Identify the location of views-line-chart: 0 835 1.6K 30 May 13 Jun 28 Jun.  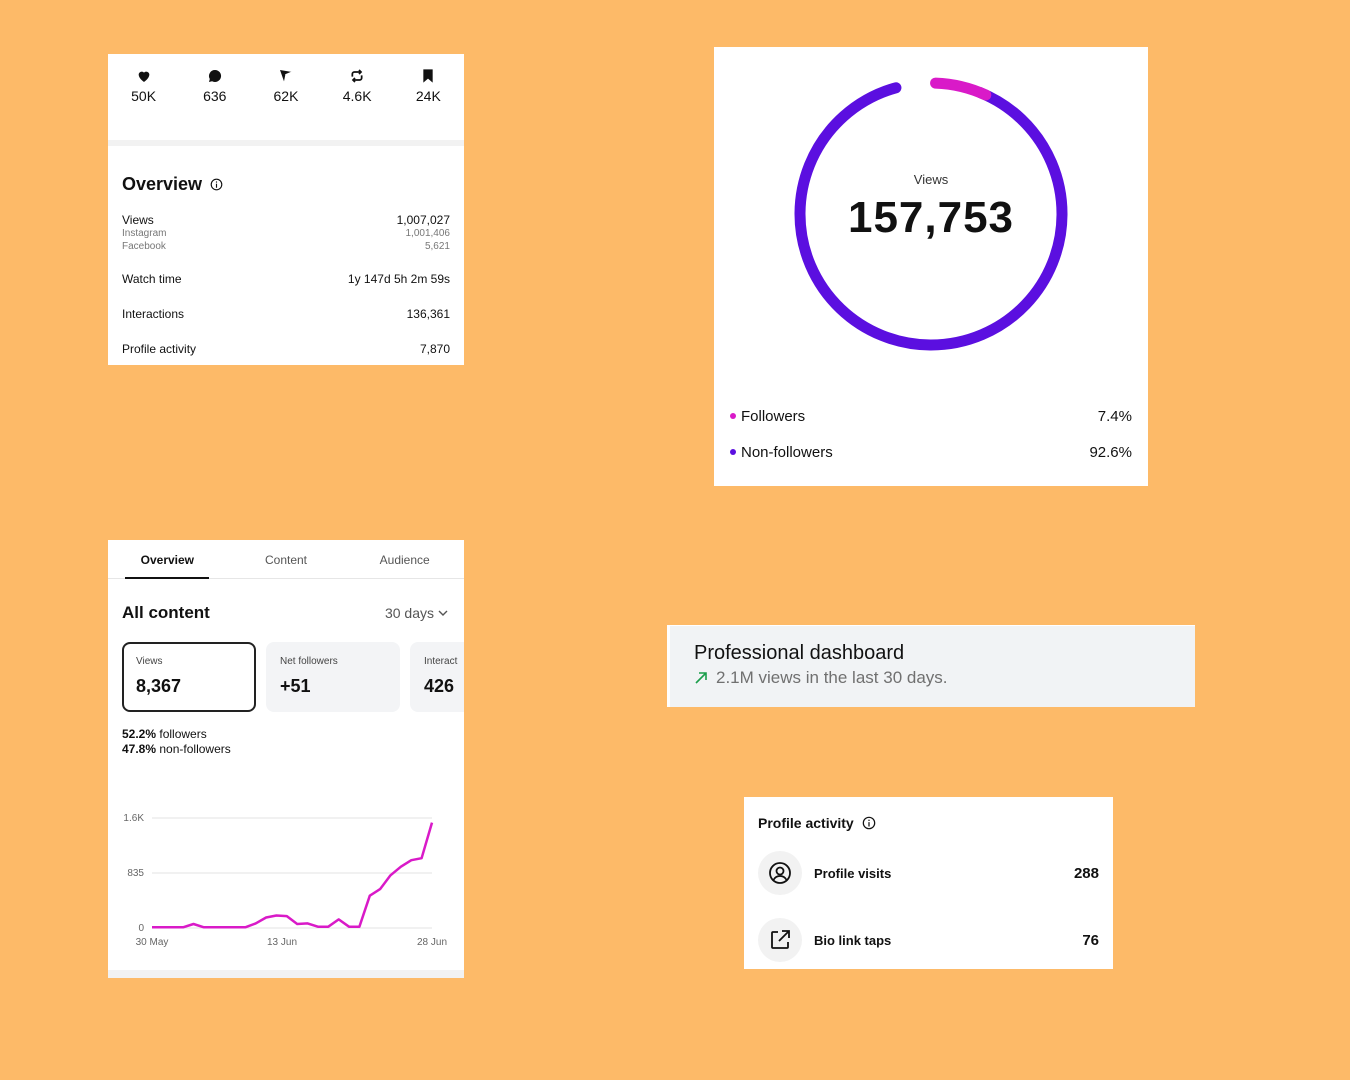
(285, 880).